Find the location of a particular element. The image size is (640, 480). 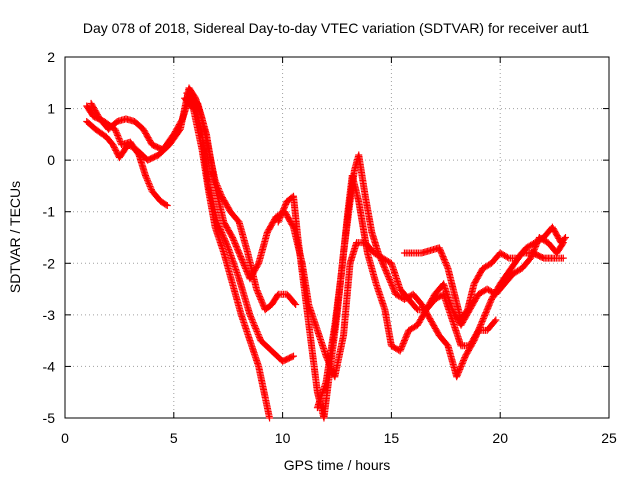

x-tick-label: 25 is located at coordinates (609, 438).